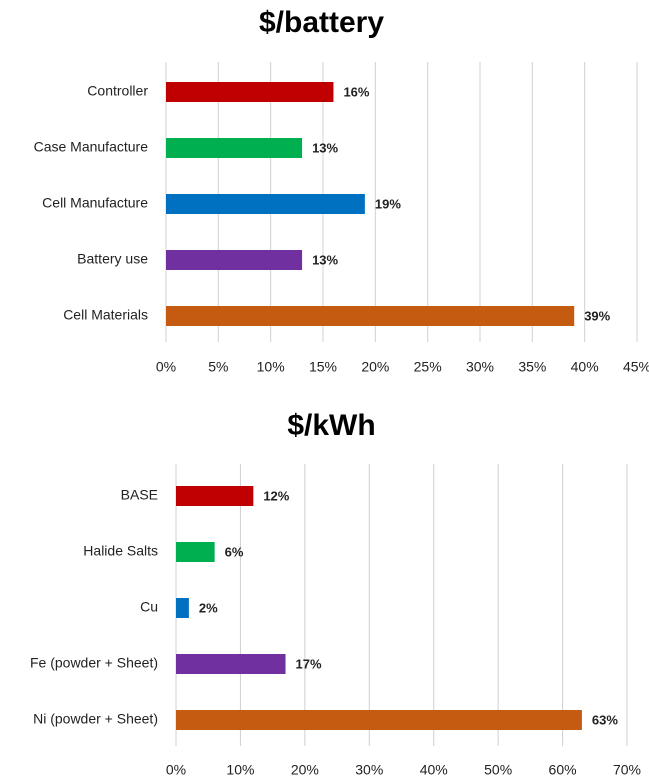  Describe the element at coordinates (117, 91) in the screenshot. I see `category-label: Controller` at that location.